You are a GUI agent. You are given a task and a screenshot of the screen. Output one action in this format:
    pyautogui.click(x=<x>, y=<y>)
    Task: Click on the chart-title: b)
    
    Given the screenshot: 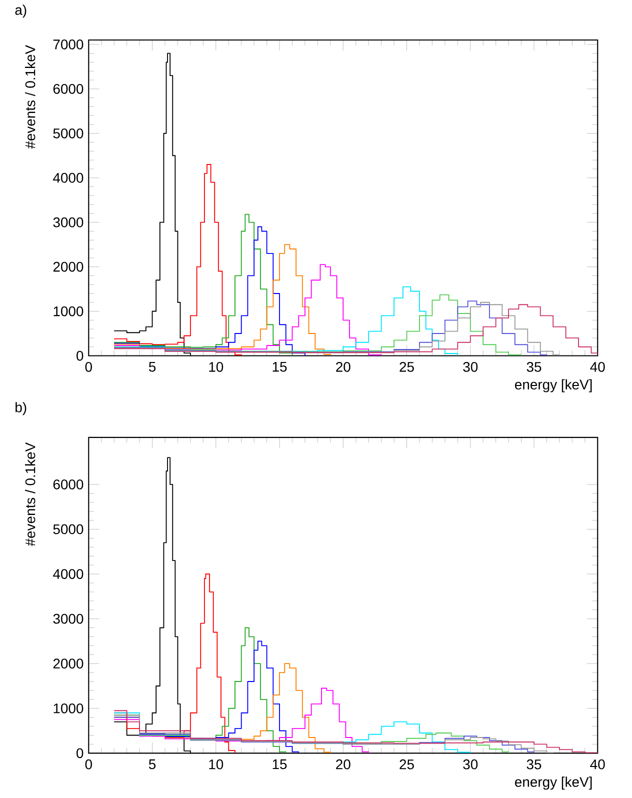 What is the action you would take?
    pyautogui.click(x=20, y=409)
    